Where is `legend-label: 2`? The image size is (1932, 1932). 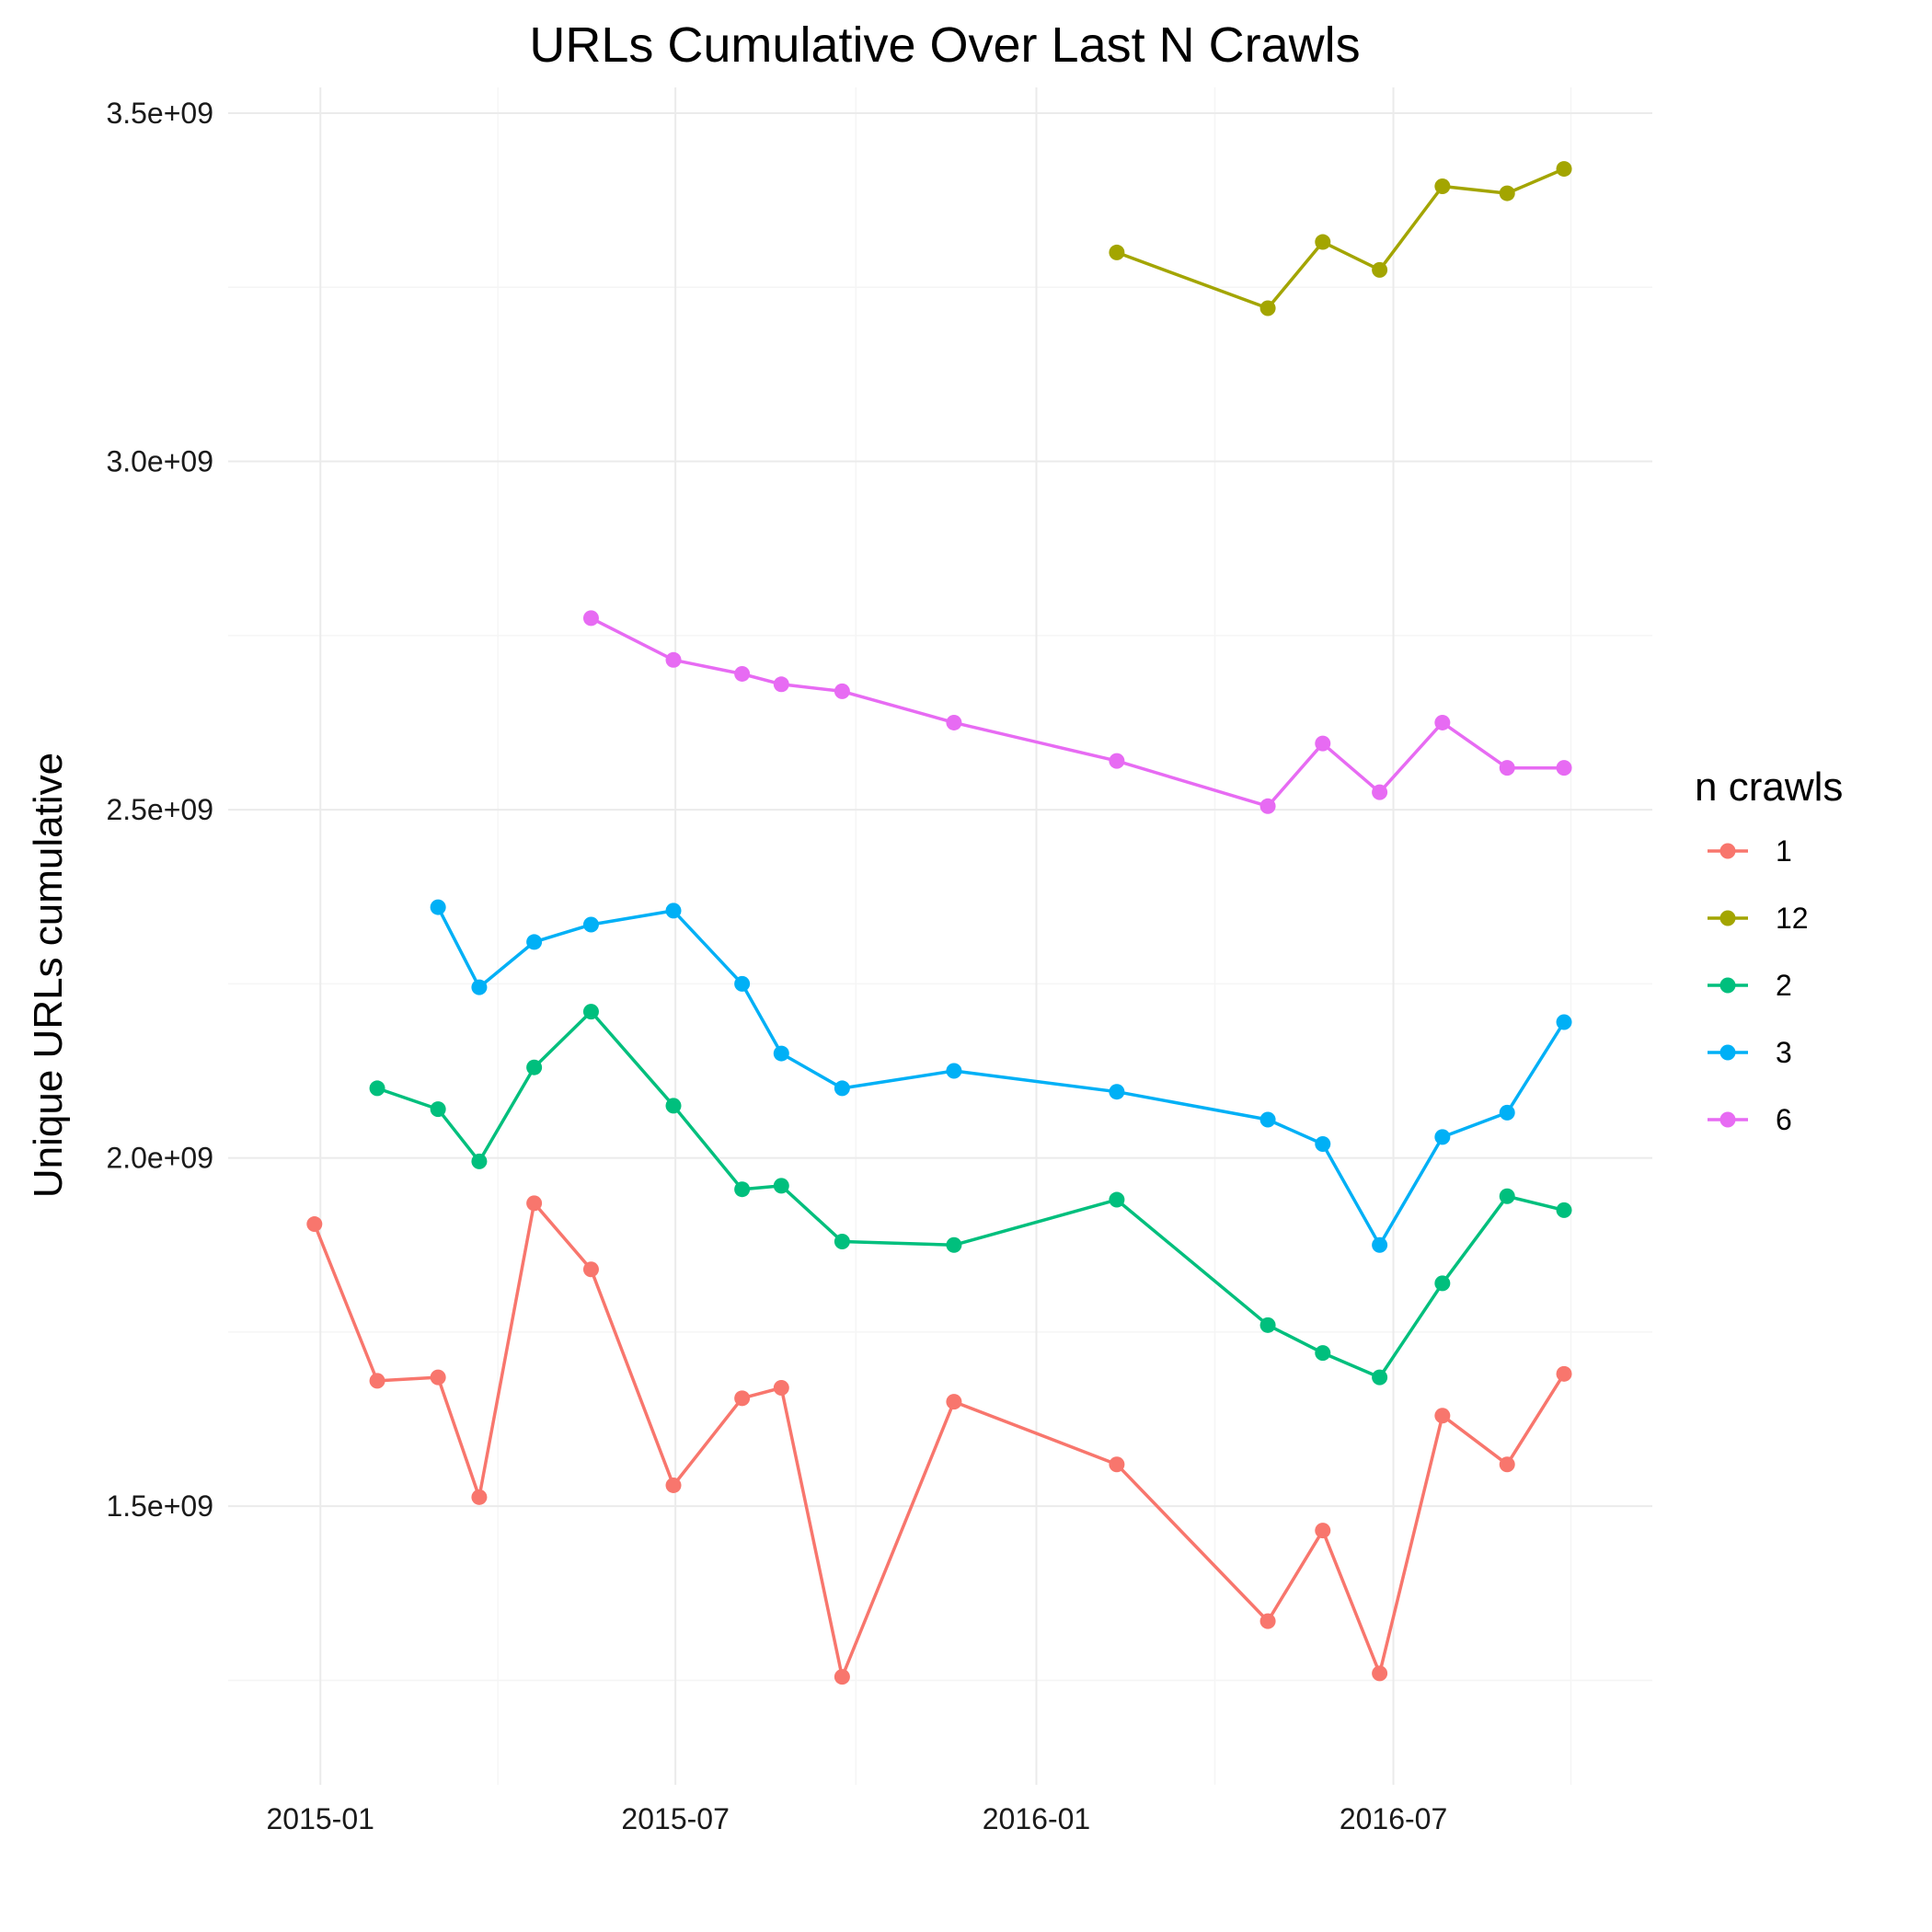
legend-label: 2 is located at coordinates (1784, 985).